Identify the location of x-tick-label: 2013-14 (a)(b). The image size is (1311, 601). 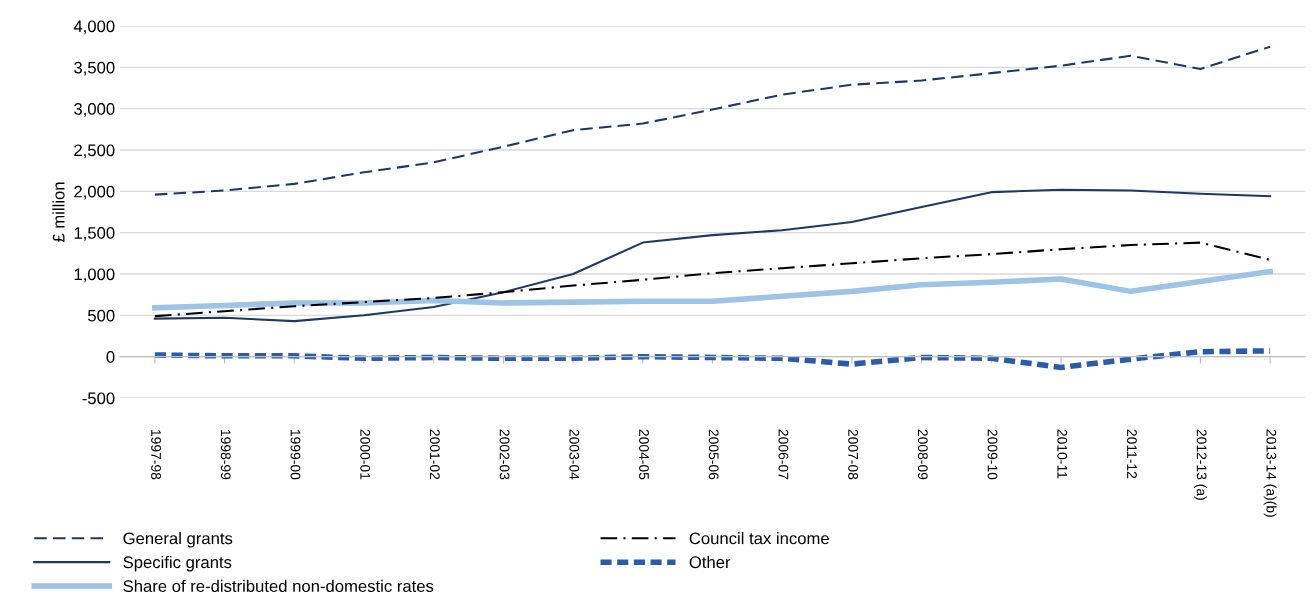
(1270, 473).